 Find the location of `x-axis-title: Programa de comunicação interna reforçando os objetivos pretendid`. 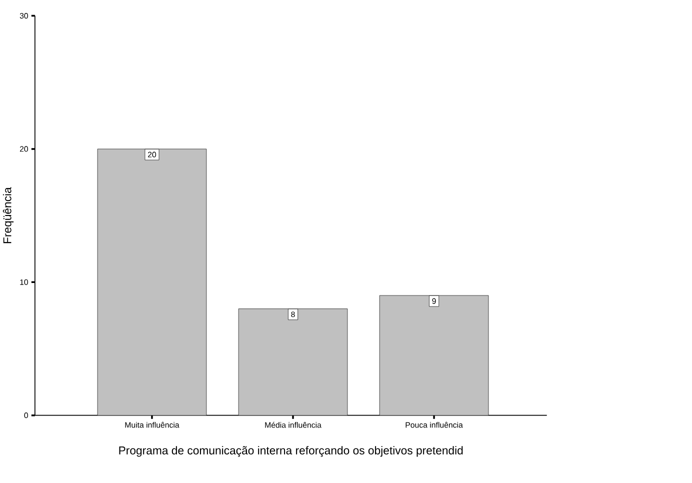

x-axis-title: Programa de comunicação interna reforçando os objetivos pretendid is located at coordinates (291, 451).